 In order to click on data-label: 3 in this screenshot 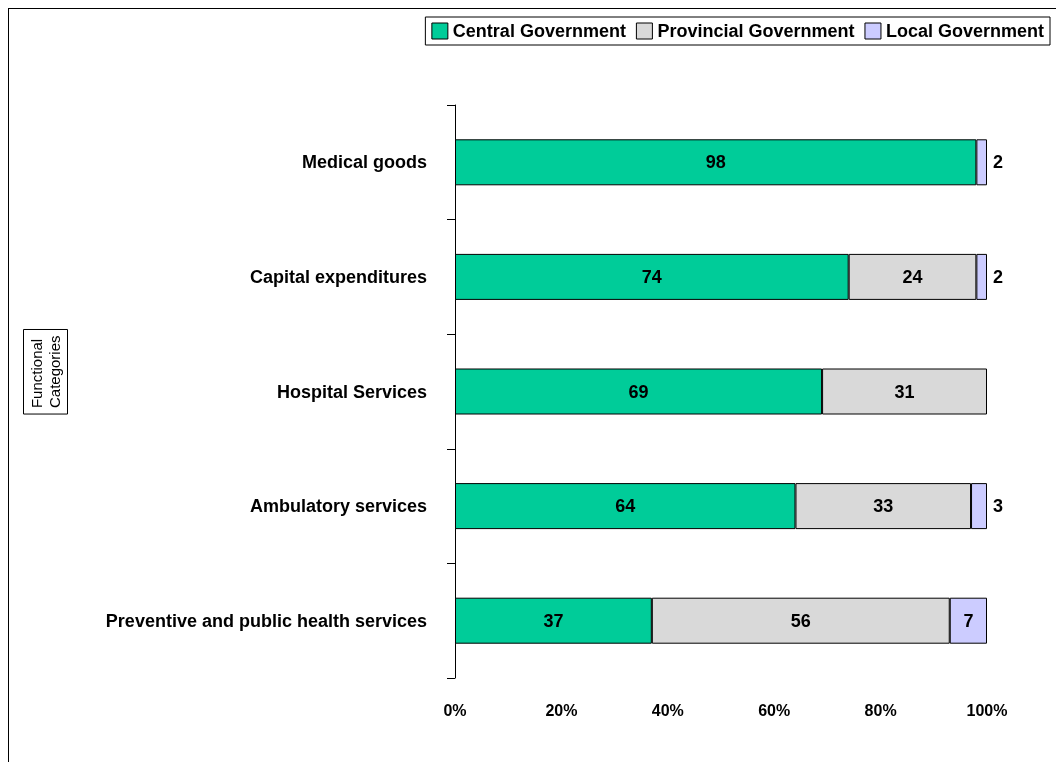, I will do `click(998, 506)`.